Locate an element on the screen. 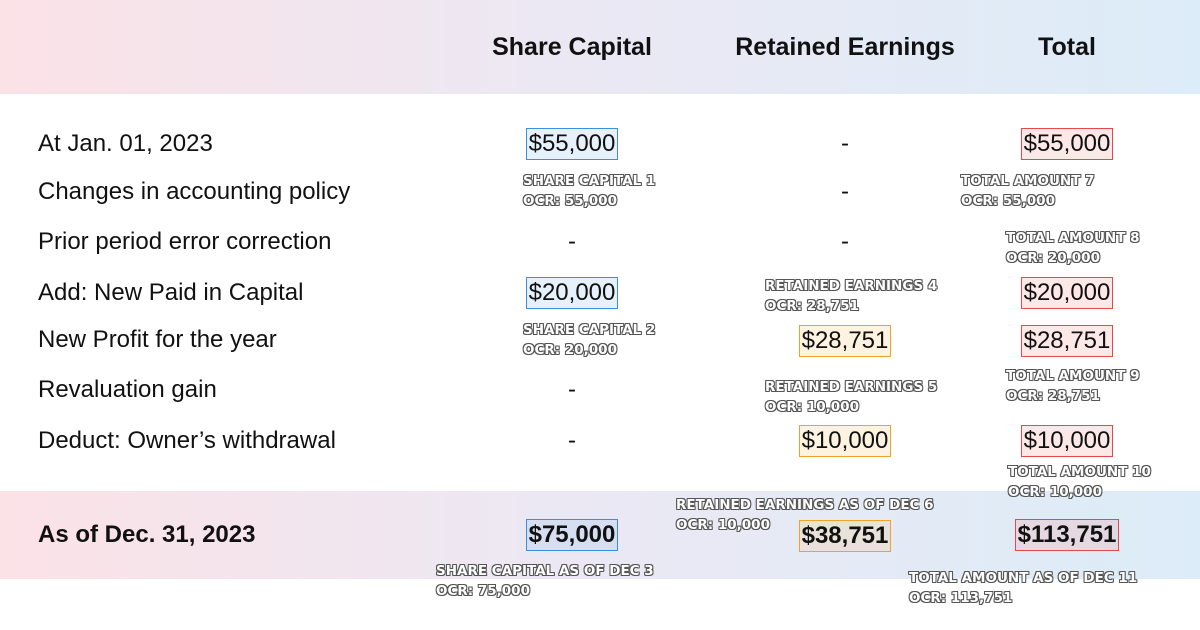 This screenshot has height=630, width=1200. ocr-annotation: TOTAL AMOUNT 7 OCR: 55,000 is located at coordinates (1028, 191).